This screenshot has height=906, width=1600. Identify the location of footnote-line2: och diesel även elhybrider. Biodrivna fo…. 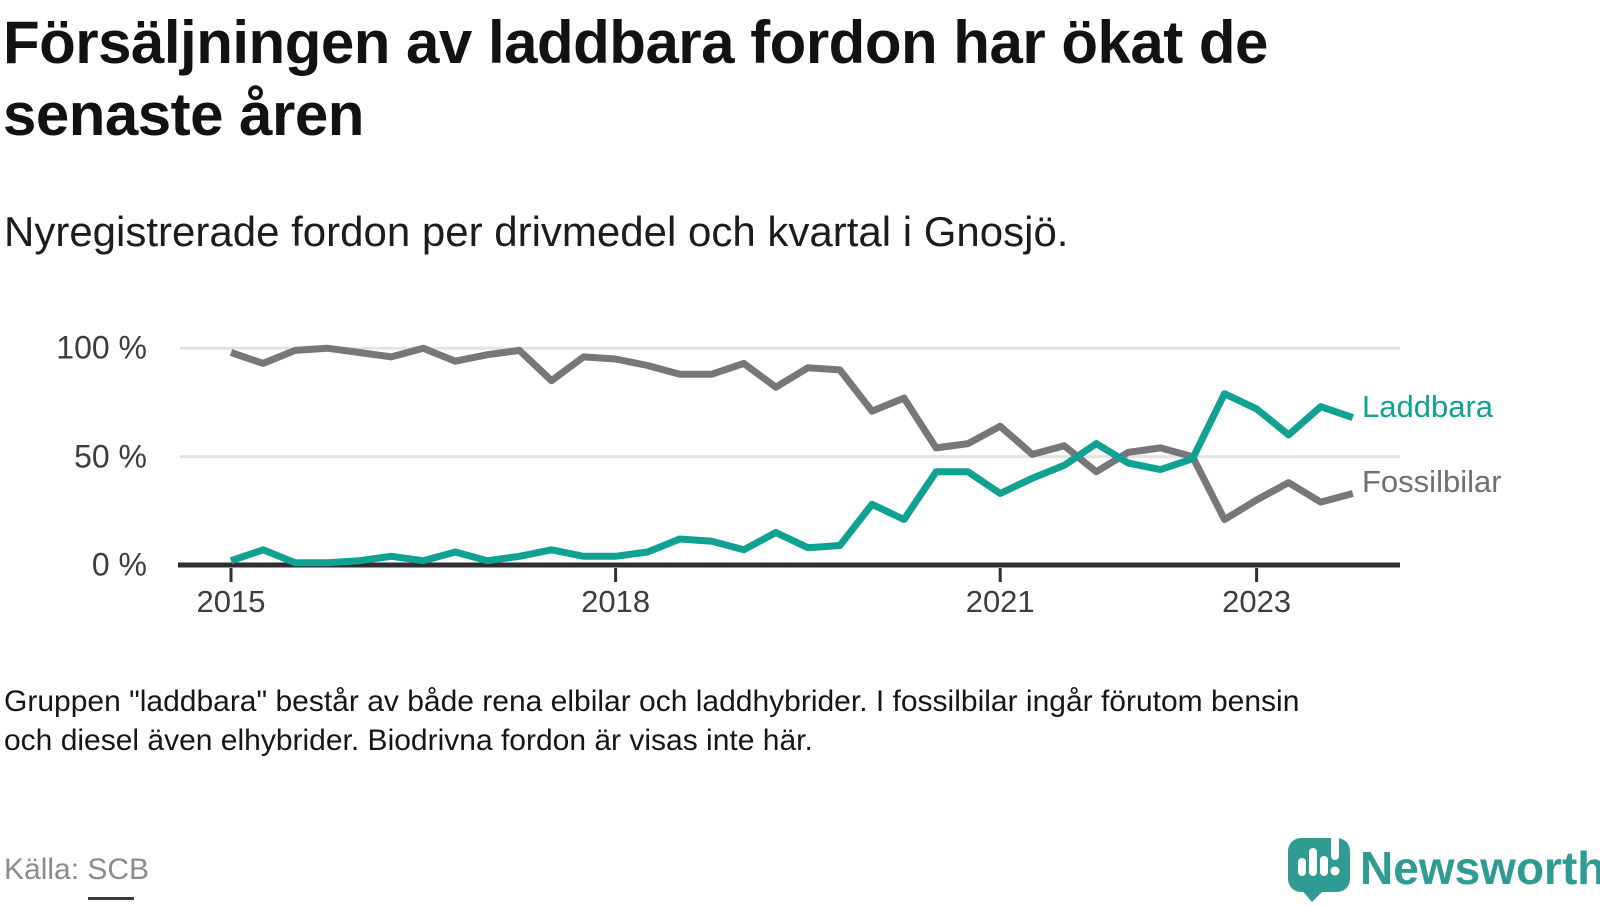
(408, 740).